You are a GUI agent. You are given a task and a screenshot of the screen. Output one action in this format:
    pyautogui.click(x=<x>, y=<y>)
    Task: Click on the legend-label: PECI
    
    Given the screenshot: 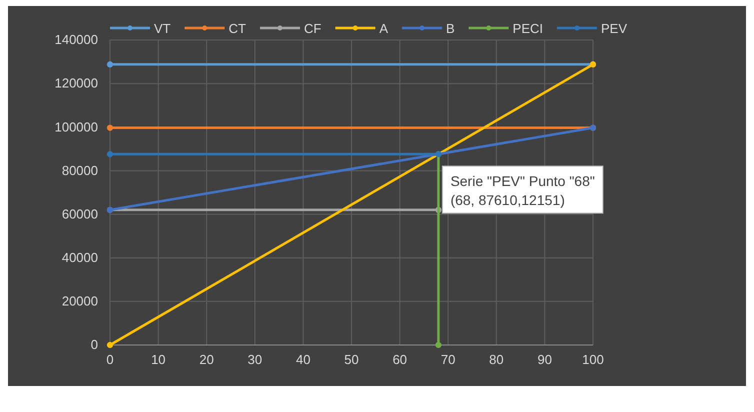 What is the action you would take?
    pyautogui.click(x=527, y=28)
    